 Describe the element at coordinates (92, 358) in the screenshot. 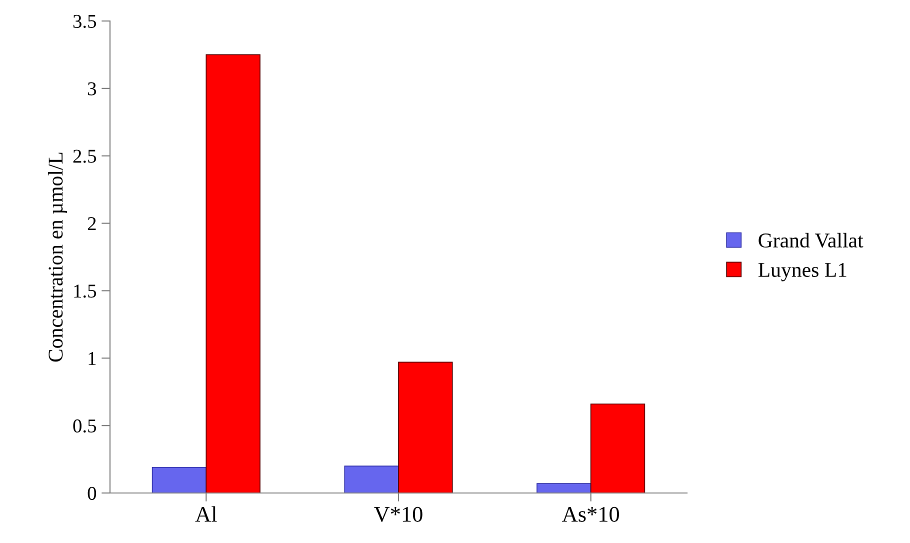

I see `y-tick-label: 1` at that location.